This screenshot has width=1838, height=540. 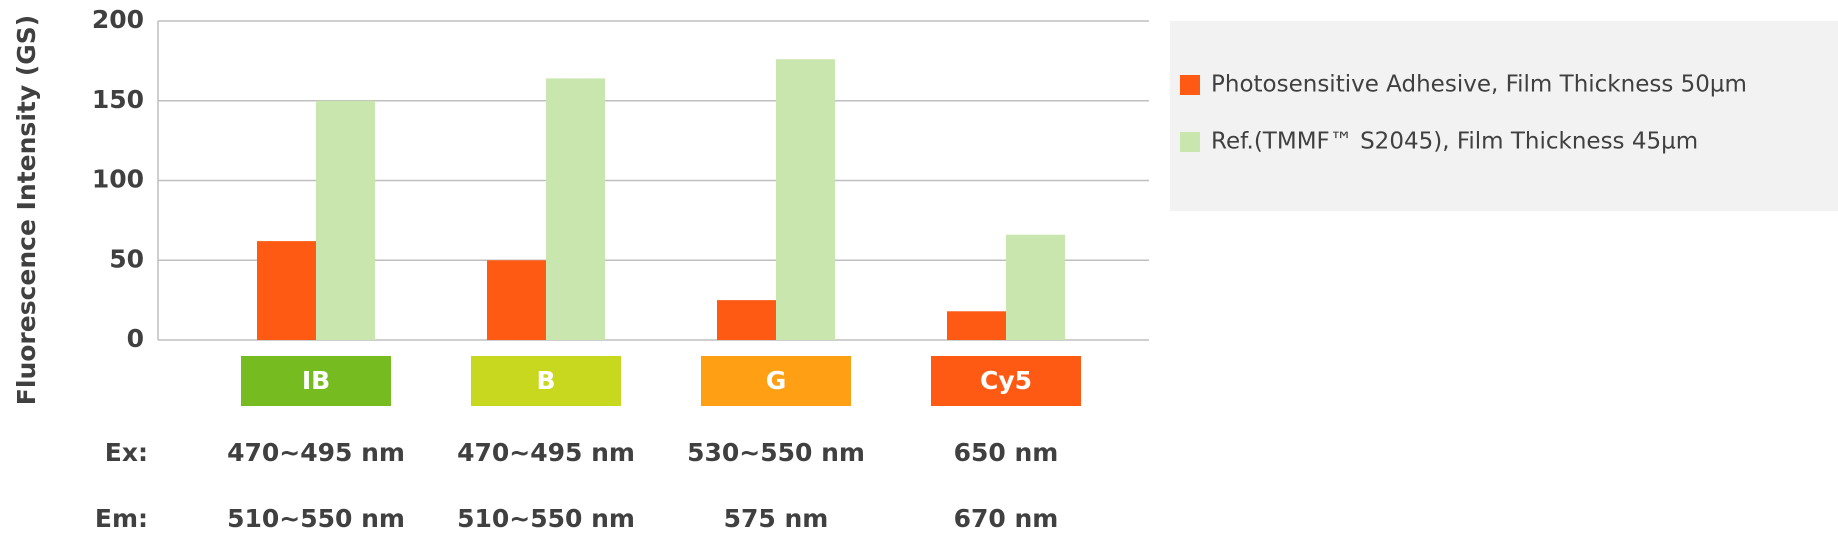 What do you see at coordinates (126, 258) in the screenshot?
I see `y-tick-label: 50` at bounding box center [126, 258].